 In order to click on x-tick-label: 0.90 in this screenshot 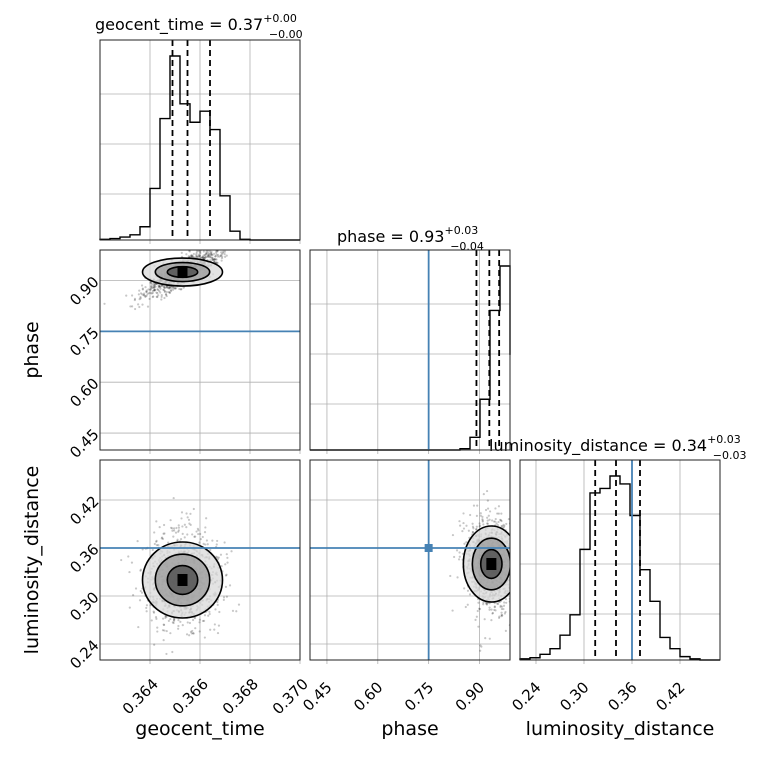, I will do `click(470, 696)`.